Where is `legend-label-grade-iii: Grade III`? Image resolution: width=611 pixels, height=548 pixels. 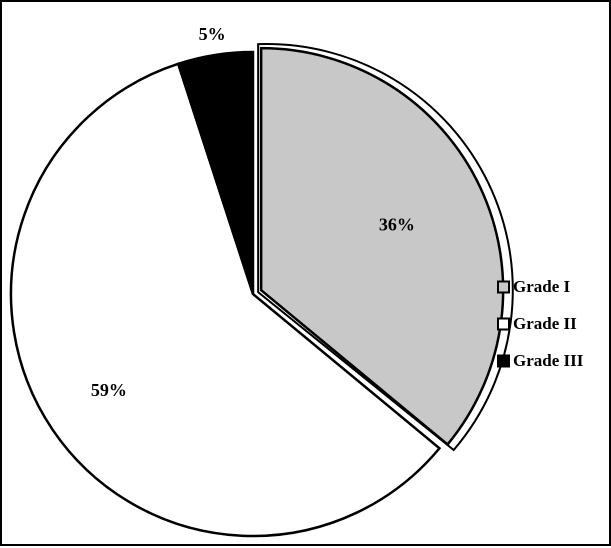 legend-label-grade-iii: Grade III is located at coordinates (548, 360).